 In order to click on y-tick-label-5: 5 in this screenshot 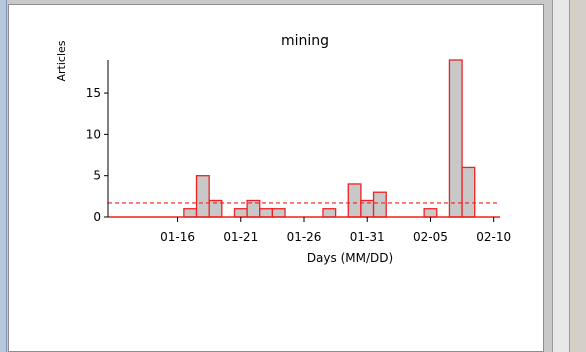, I will do `click(97, 176)`.